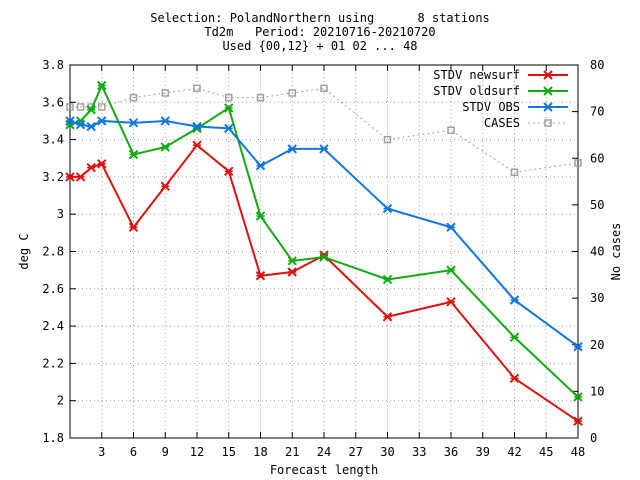 The width and height of the screenshot is (640, 480). What do you see at coordinates (597, 205) in the screenshot?
I see `y2-tick-label: 50` at bounding box center [597, 205].